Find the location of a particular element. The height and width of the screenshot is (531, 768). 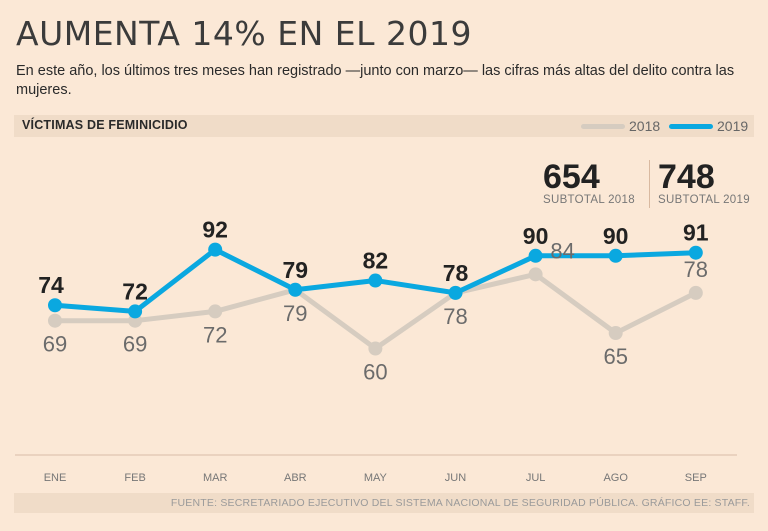

data-label-2018: 60 is located at coordinates (375, 372).